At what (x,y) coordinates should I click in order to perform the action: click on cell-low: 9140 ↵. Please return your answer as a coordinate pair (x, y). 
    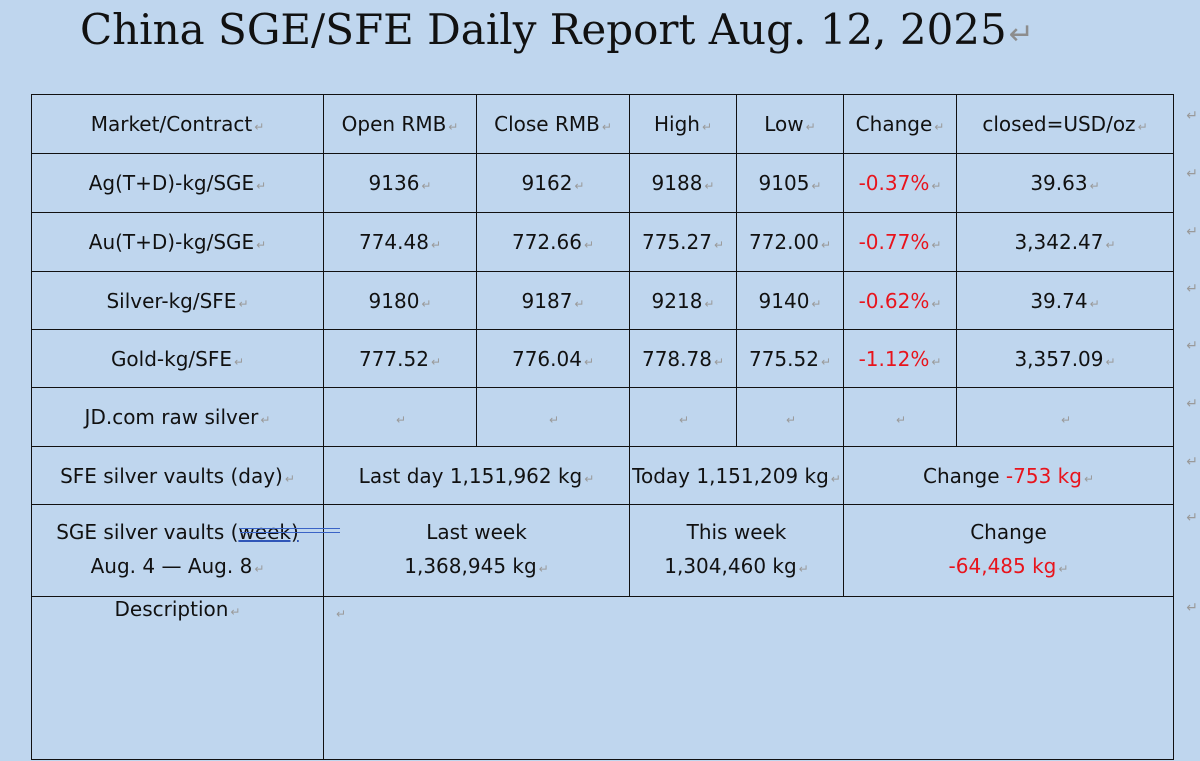
    Looking at the image, I should click on (790, 300).